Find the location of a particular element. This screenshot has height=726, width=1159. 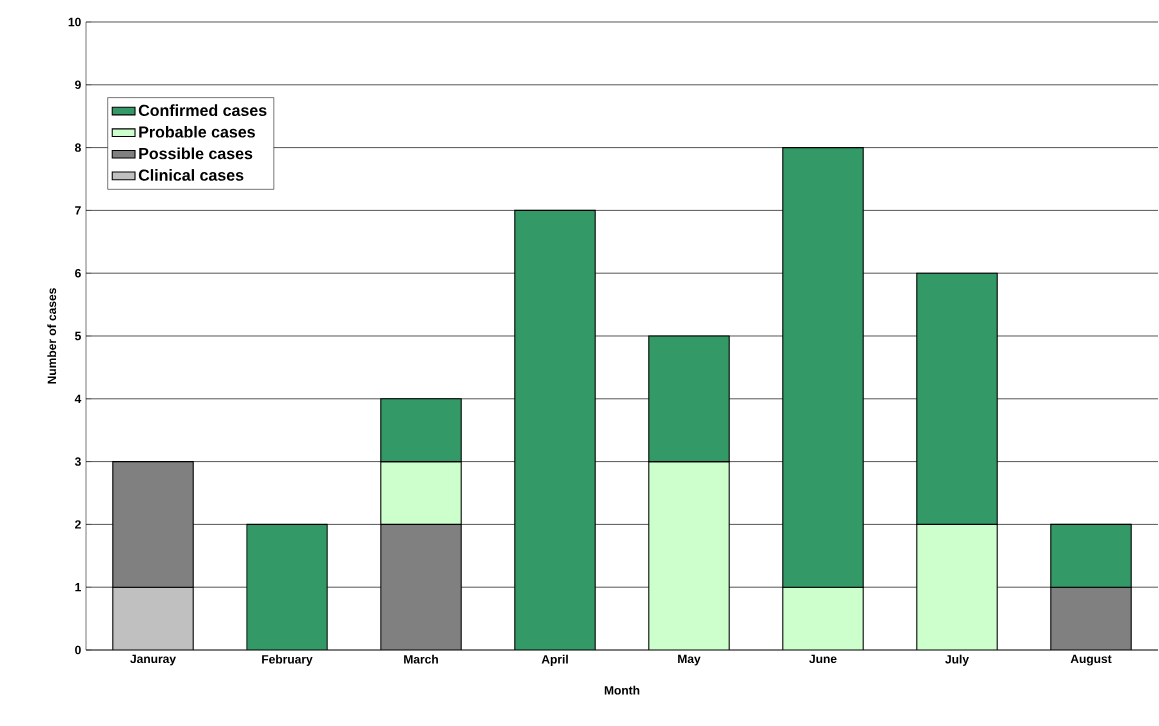

y-tick-label: 9 is located at coordinates (78, 85).